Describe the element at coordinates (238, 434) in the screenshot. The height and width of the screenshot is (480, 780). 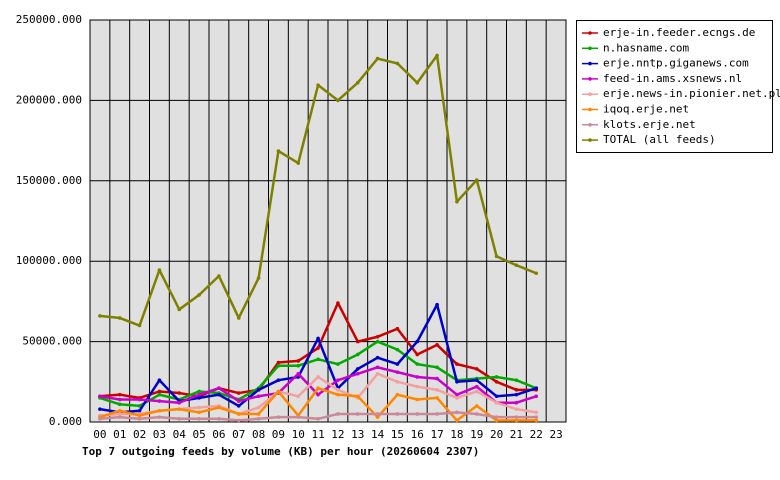
I see `x-tick-label: 07` at that location.